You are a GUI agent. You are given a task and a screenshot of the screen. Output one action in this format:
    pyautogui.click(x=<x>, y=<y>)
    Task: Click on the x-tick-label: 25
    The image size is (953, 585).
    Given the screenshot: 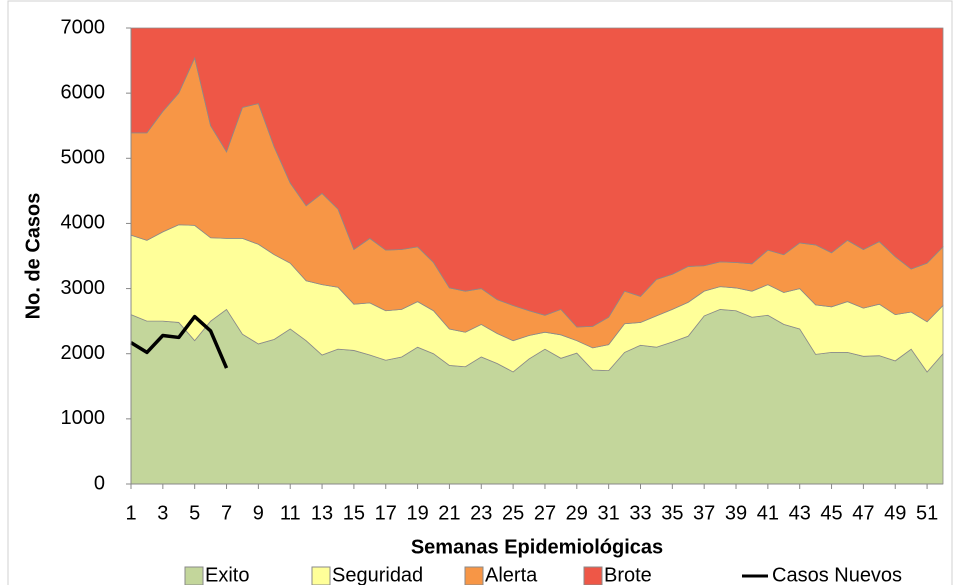 What is the action you would take?
    pyautogui.click(x=513, y=513)
    